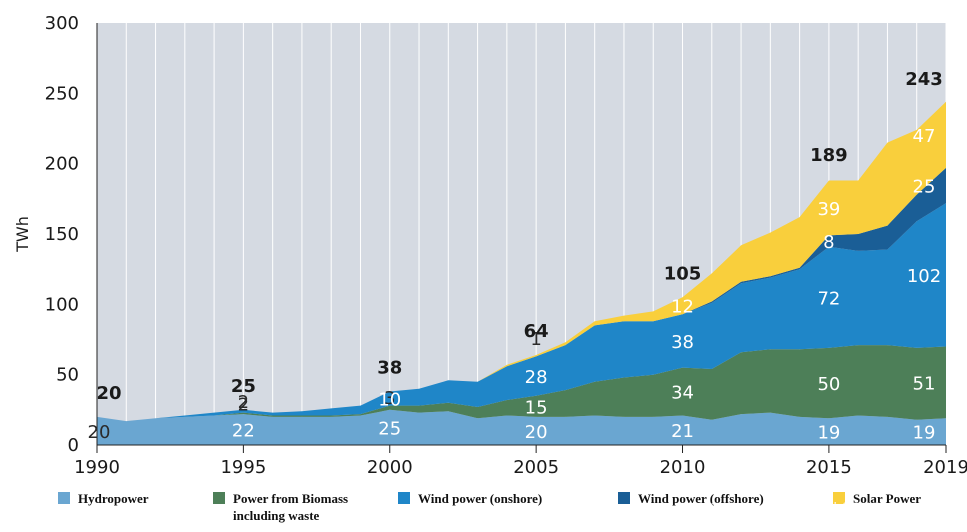  I want to click on legend-item-wind-offshore: Wind power (offshore), so click(691, 498).